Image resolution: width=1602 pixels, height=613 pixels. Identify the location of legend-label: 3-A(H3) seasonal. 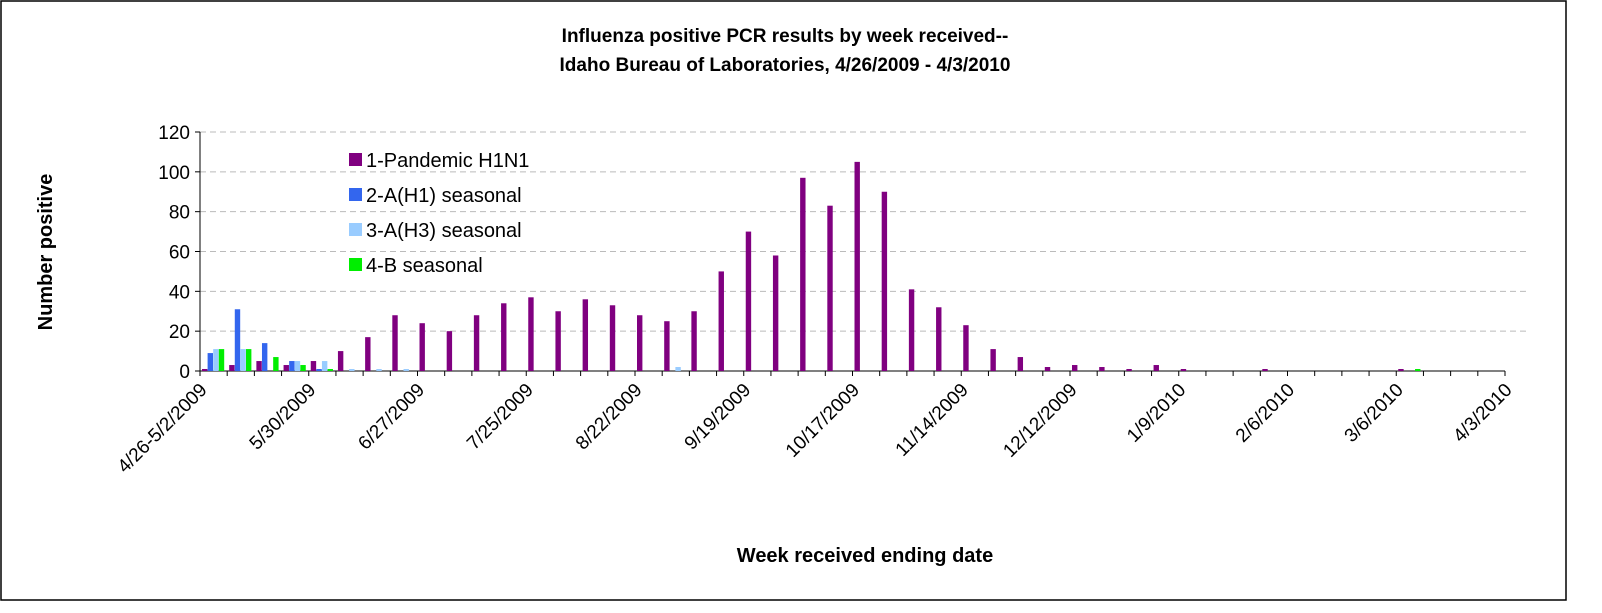
(444, 231).